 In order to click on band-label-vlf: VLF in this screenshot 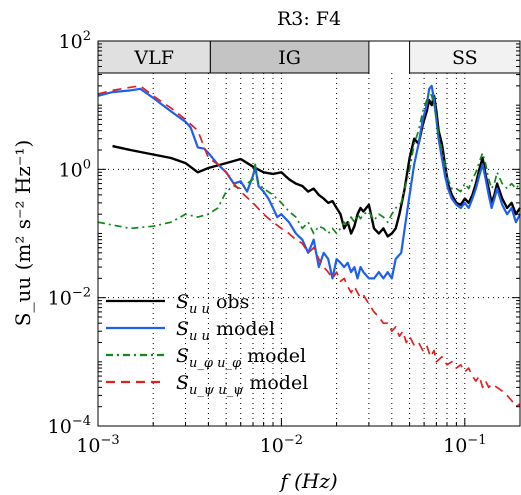, I will do `click(153, 58)`.